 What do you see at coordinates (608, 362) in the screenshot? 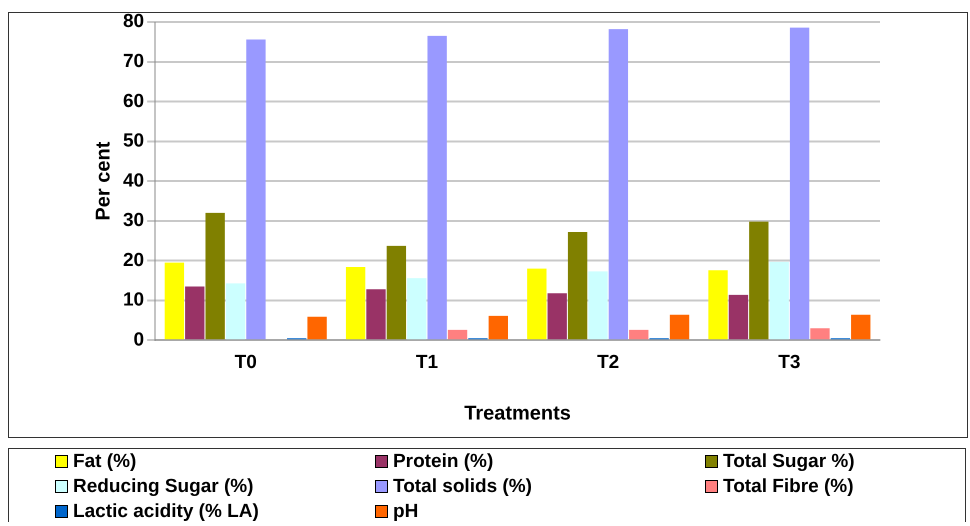
I see `x-tick-label: T2` at bounding box center [608, 362].